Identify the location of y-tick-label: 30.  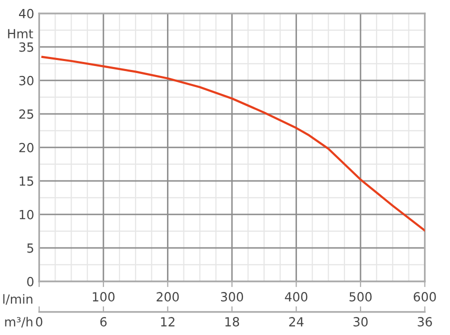
(26, 81).